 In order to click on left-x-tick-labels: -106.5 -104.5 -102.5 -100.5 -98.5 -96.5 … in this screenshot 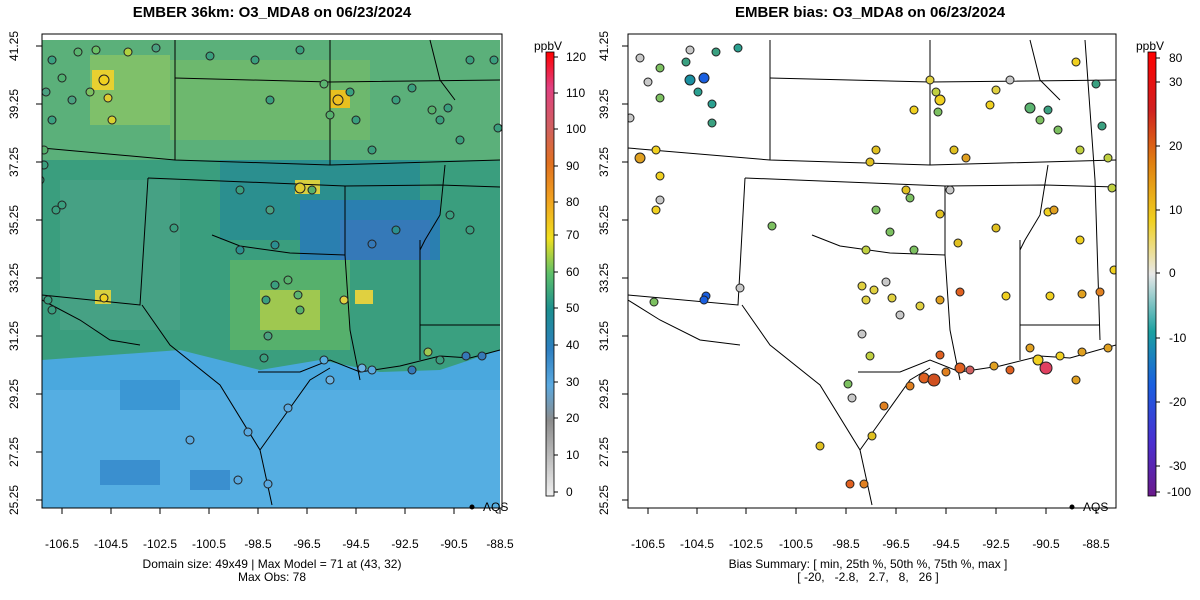, I will do `click(279, 544)`.